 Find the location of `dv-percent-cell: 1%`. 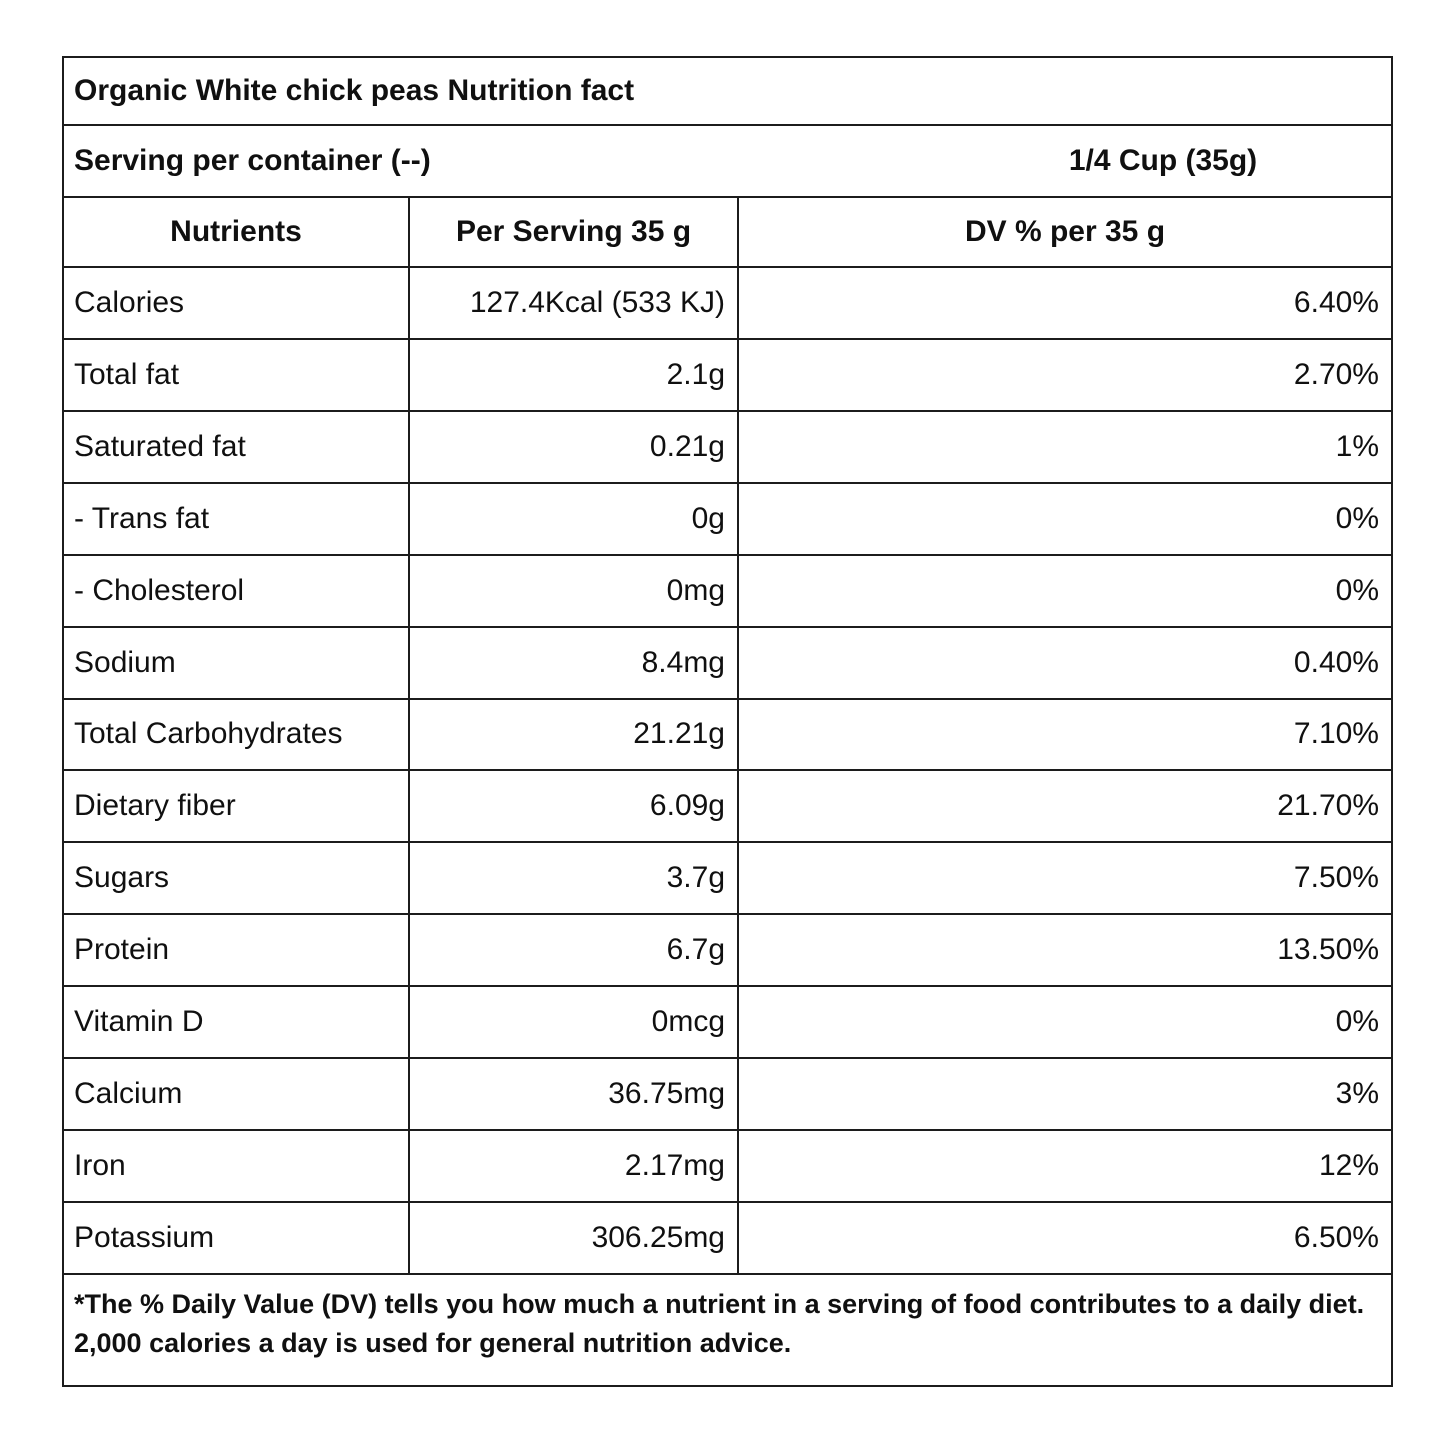

dv-percent-cell: 1% is located at coordinates (1357, 446).